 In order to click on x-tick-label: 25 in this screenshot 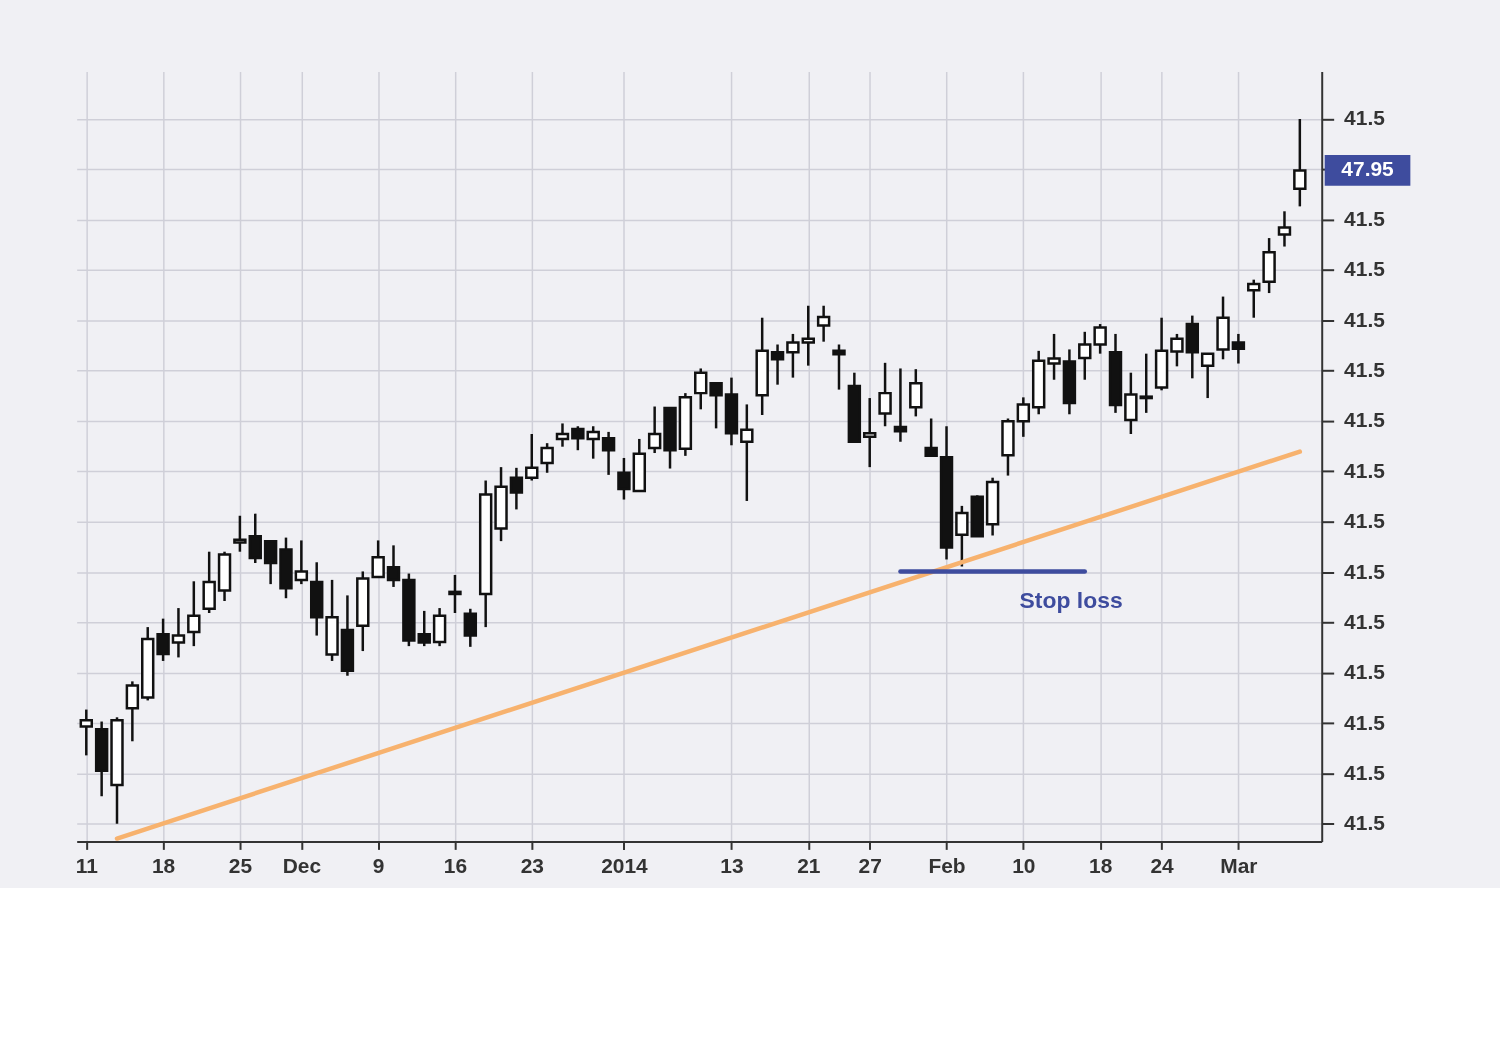, I will do `click(240, 865)`.